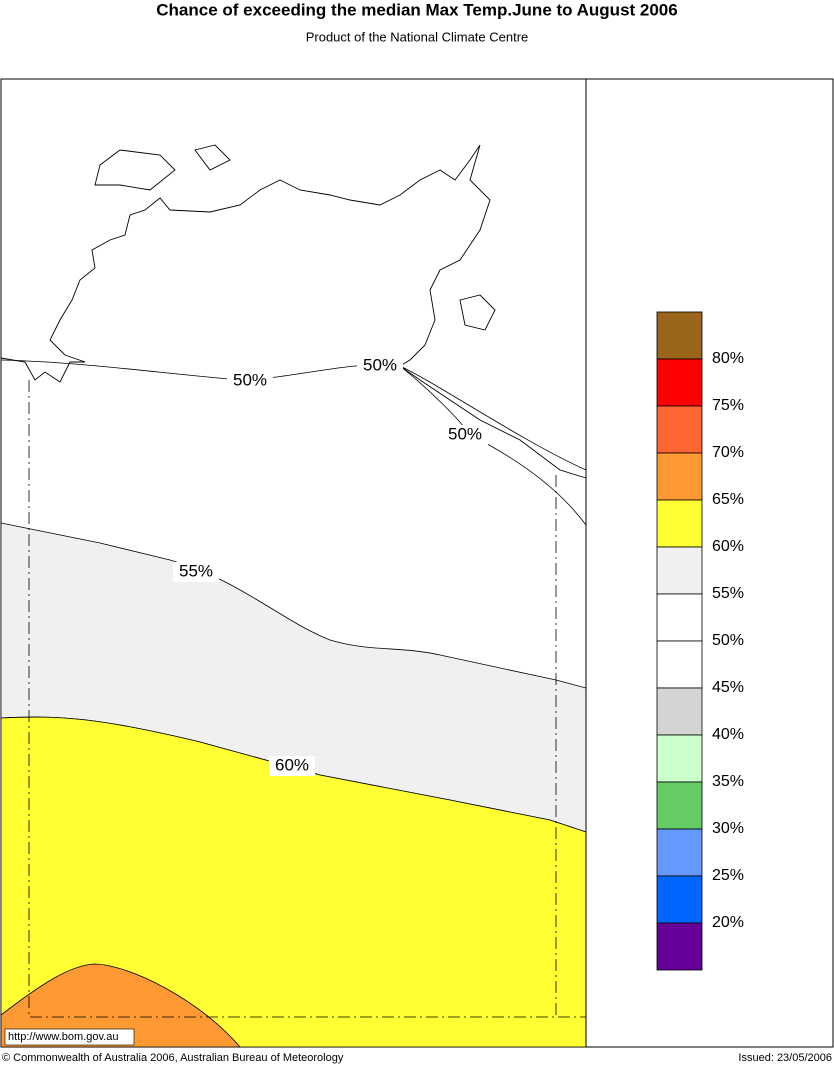  What do you see at coordinates (728, 687) in the screenshot?
I see `legend-label: 45%` at bounding box center [728, 687].